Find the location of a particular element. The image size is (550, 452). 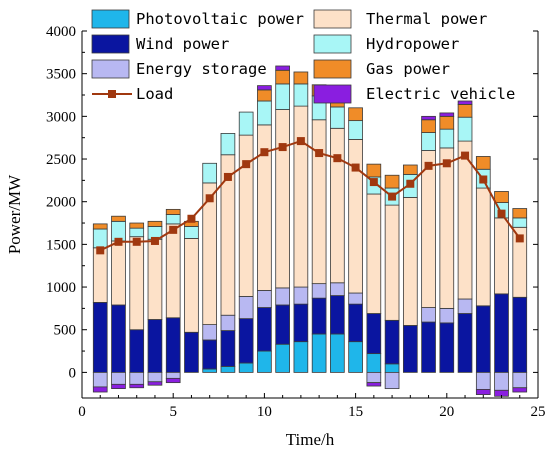

y-tick-label-0: 0 is located at coordinates (73, 373).